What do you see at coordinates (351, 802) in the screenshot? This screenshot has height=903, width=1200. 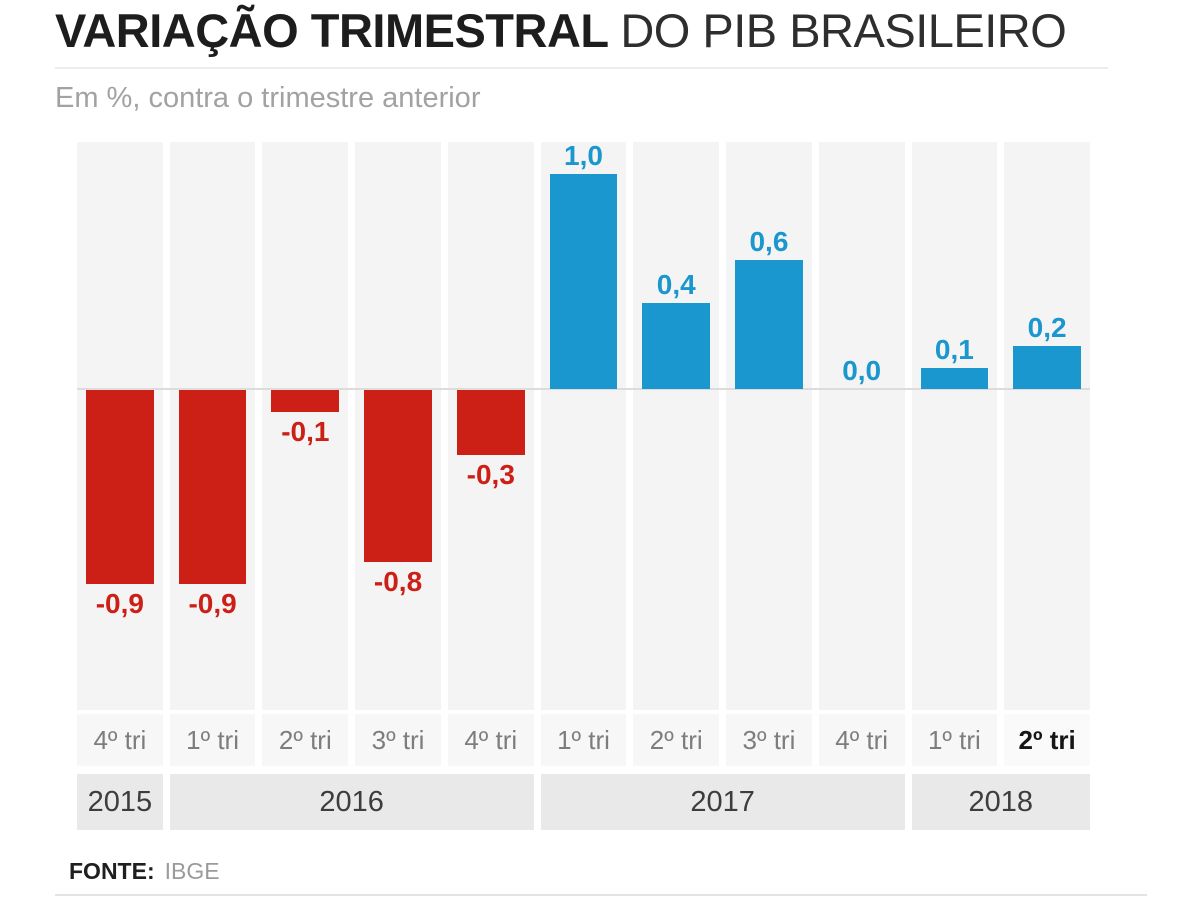 I see `year-band: 2016` at bounding box center [351, 802].